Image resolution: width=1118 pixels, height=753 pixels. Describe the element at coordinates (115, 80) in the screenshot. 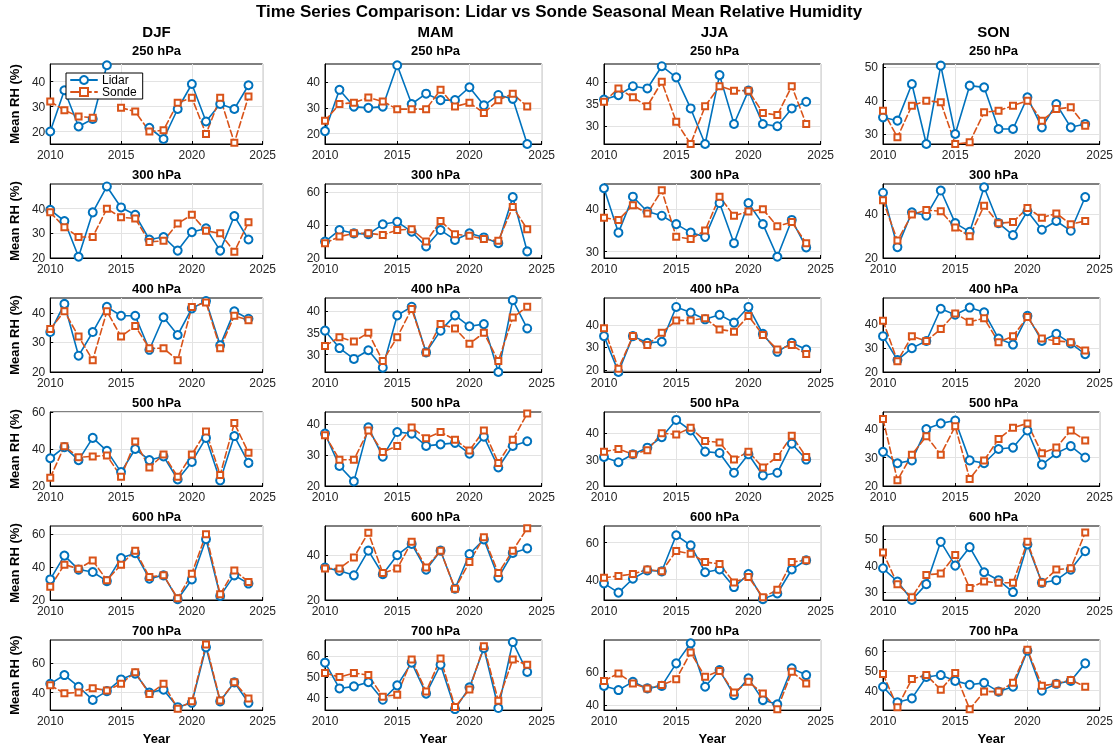

I see `legend-label: Lidar` at that location.